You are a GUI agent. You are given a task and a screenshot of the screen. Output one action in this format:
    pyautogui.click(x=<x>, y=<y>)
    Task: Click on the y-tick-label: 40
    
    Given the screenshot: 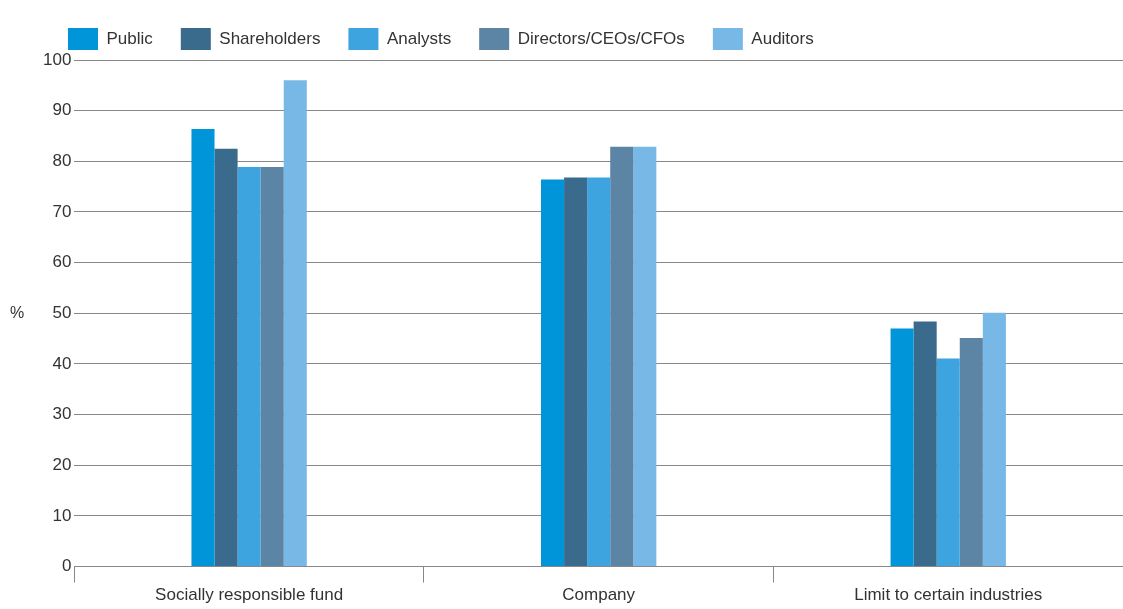 What is the action you would take?
    pyautogui.click(x=62, y=363)
    